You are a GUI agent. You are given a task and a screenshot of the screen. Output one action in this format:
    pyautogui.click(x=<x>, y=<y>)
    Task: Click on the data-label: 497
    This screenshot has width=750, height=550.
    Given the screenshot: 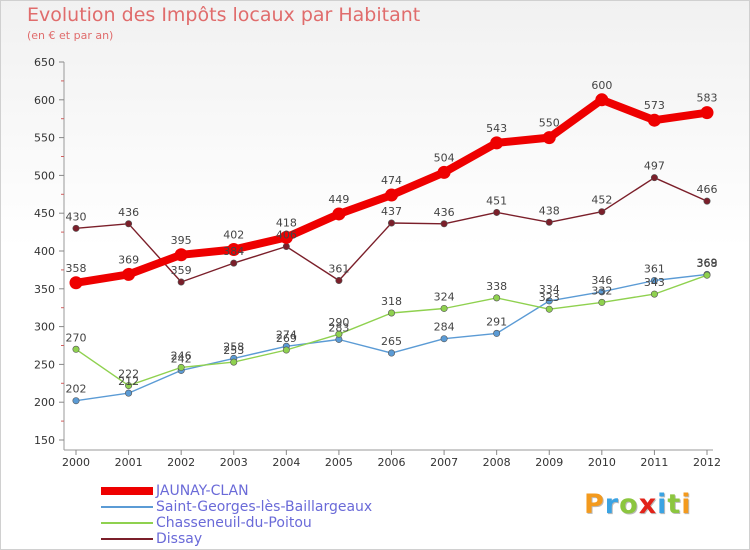 What is the action you would take?
    pyautogui.click(x=654, y=166)
    